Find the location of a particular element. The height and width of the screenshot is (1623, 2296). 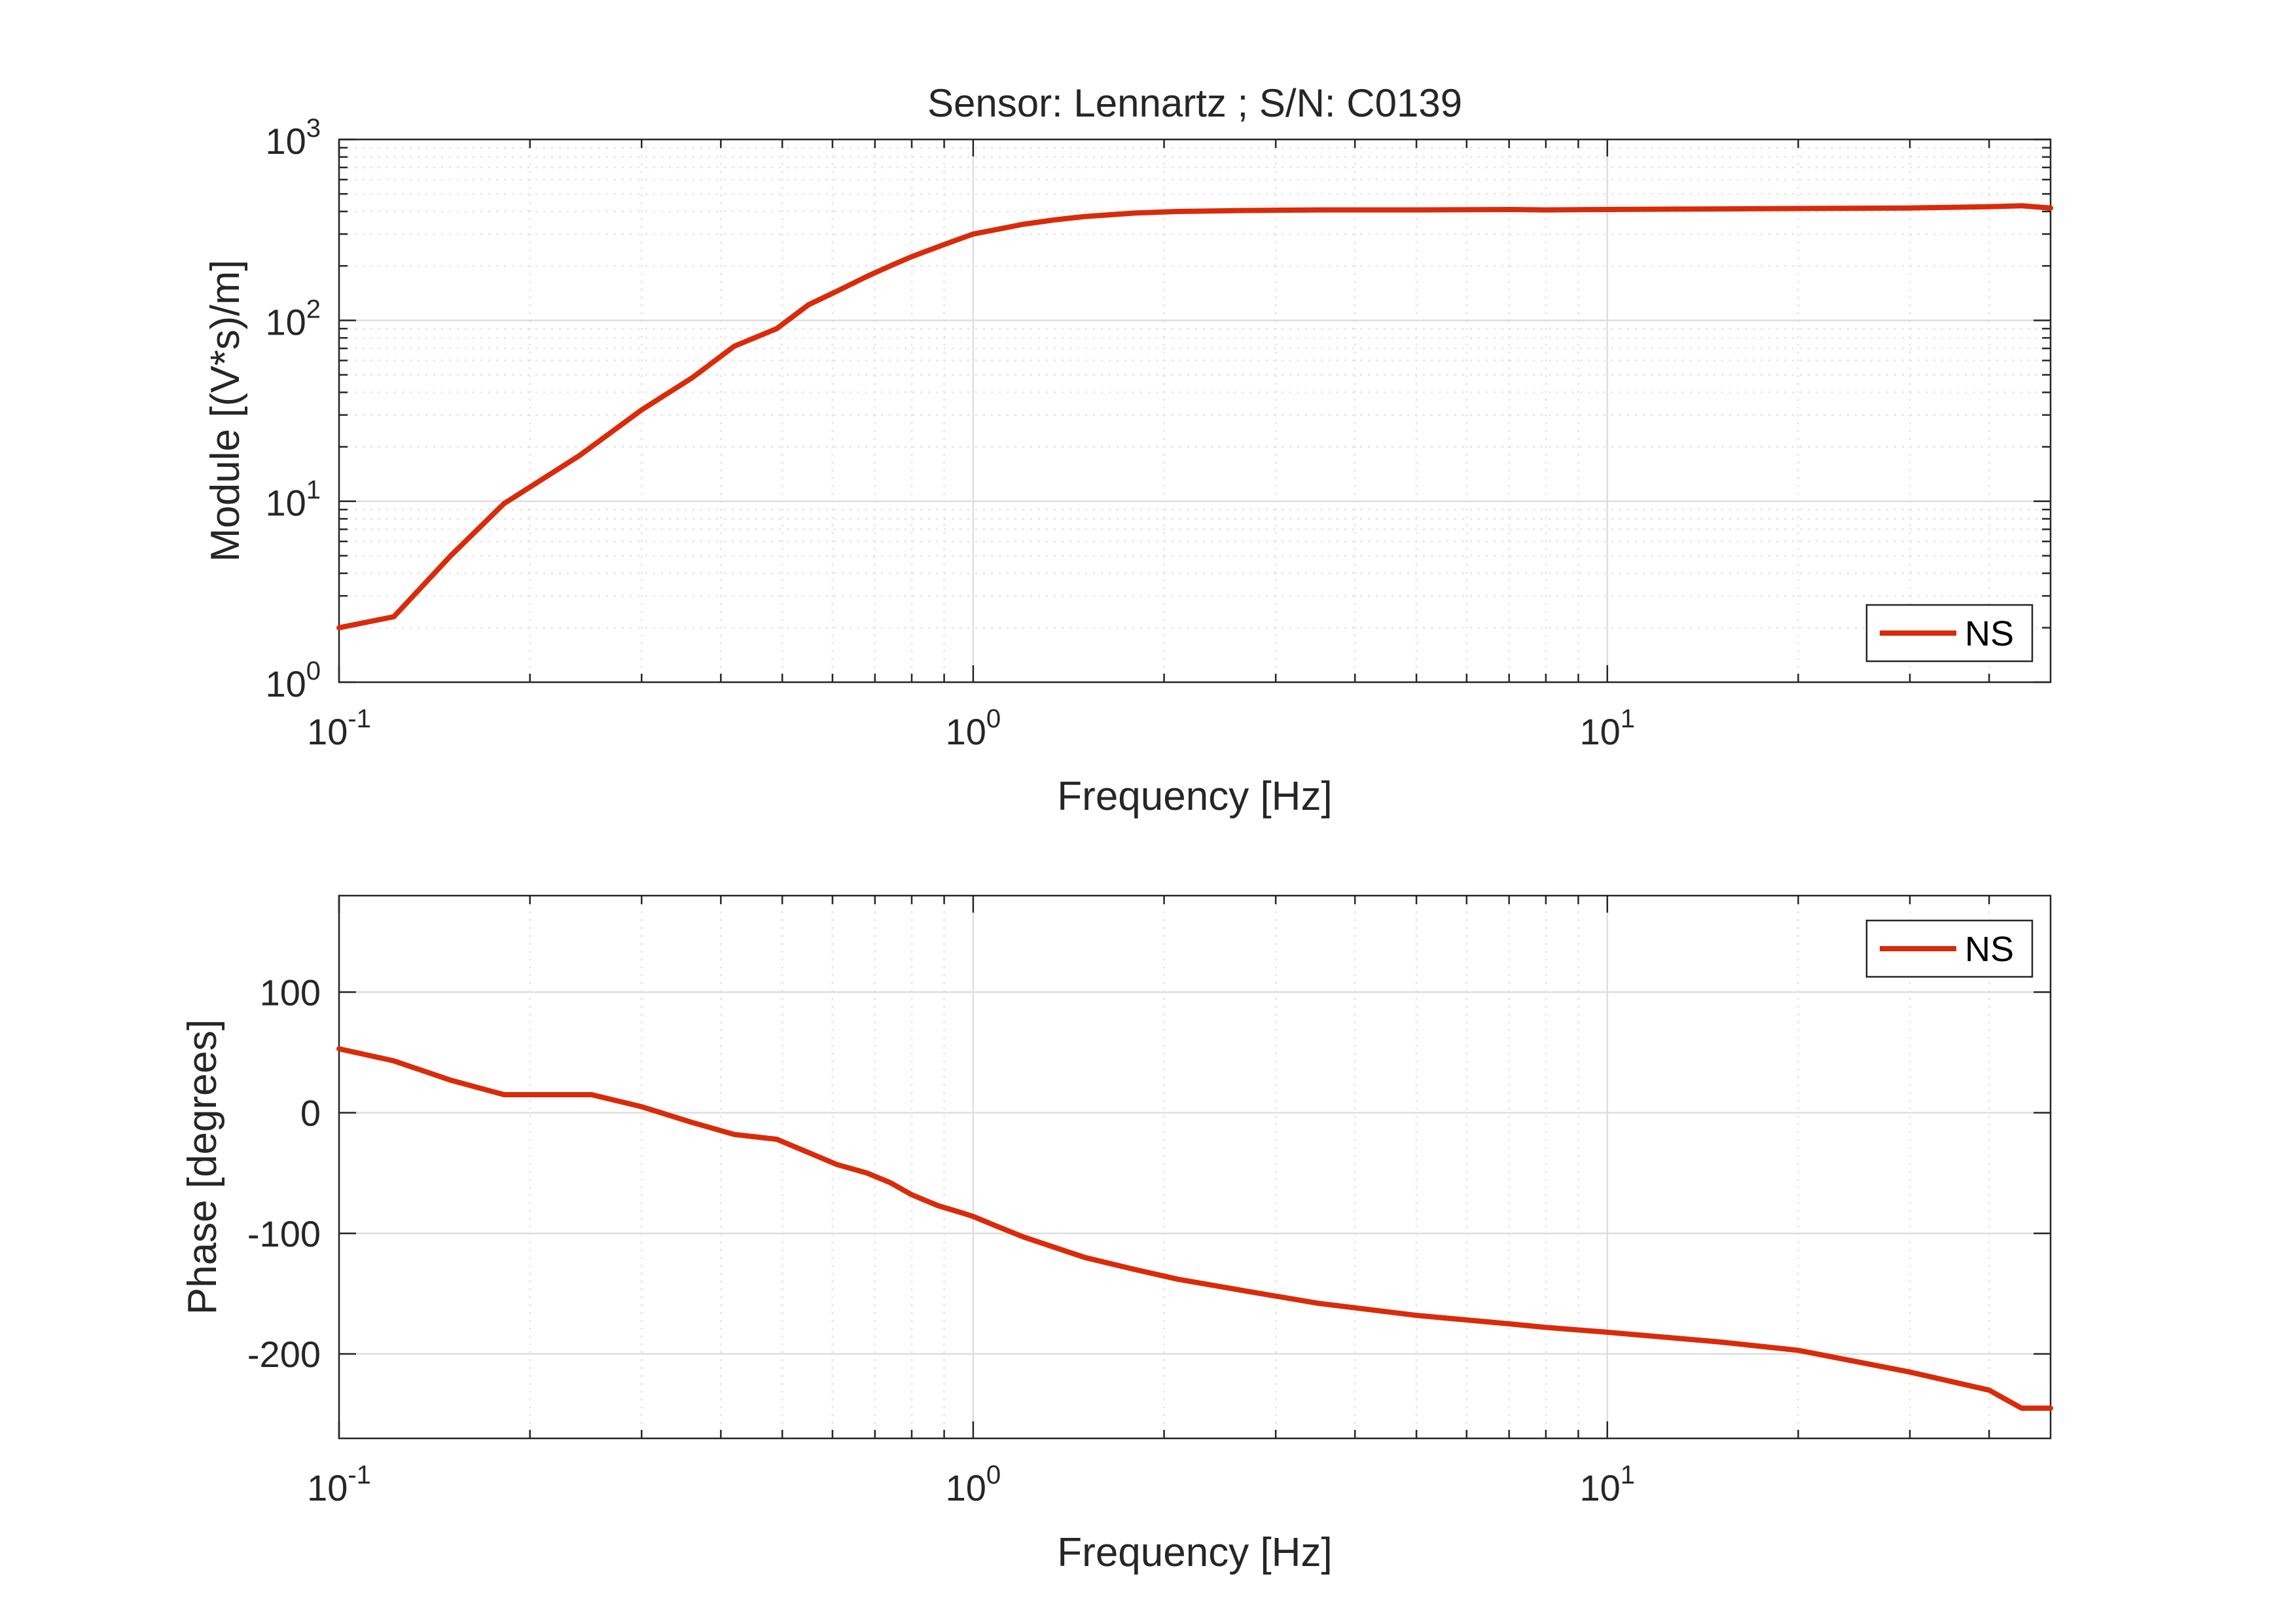

y-tick-exponent: 0 is located at coordinates (313, 671).